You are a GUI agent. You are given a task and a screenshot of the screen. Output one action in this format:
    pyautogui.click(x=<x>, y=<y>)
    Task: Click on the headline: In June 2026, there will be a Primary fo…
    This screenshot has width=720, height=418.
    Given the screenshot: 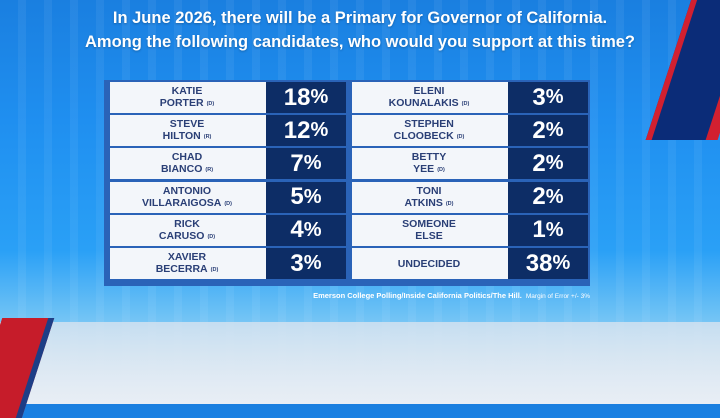 What is the action you would take?
    pyautogui.click(x=360, y=30)
    